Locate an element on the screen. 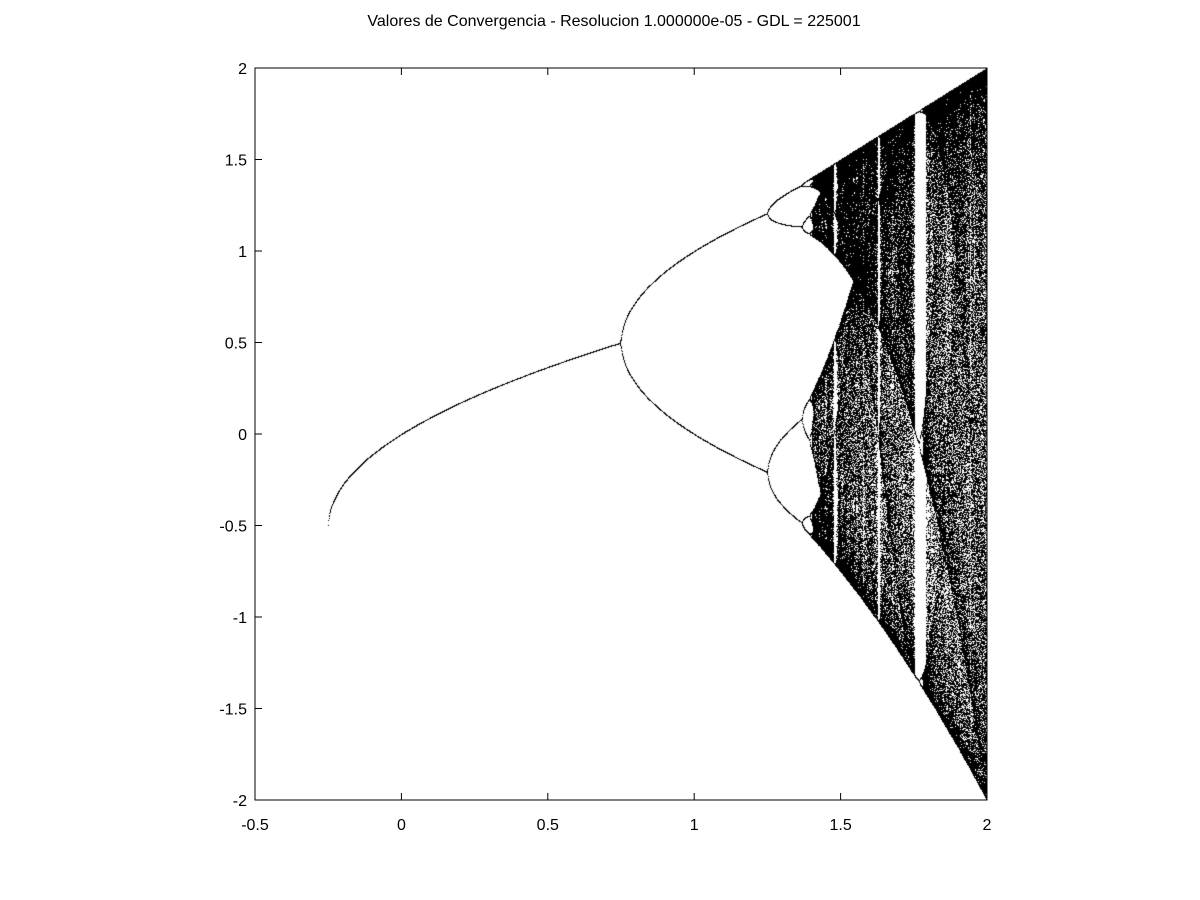 The height and width of the screenshot is (900, 1200). y-tick-label: 1 is located at coordinates (242, 252).